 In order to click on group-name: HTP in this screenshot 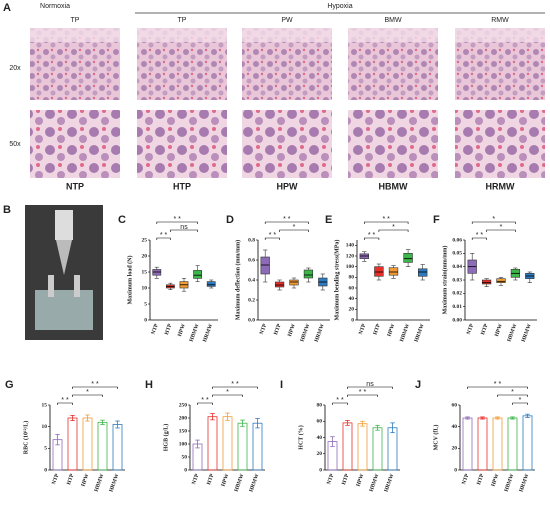, I will do `click(182, 186)`.